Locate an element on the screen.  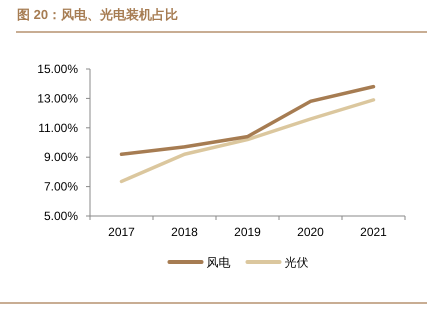
y-tick-label: 11.00% is located at coordinates (58, 127).